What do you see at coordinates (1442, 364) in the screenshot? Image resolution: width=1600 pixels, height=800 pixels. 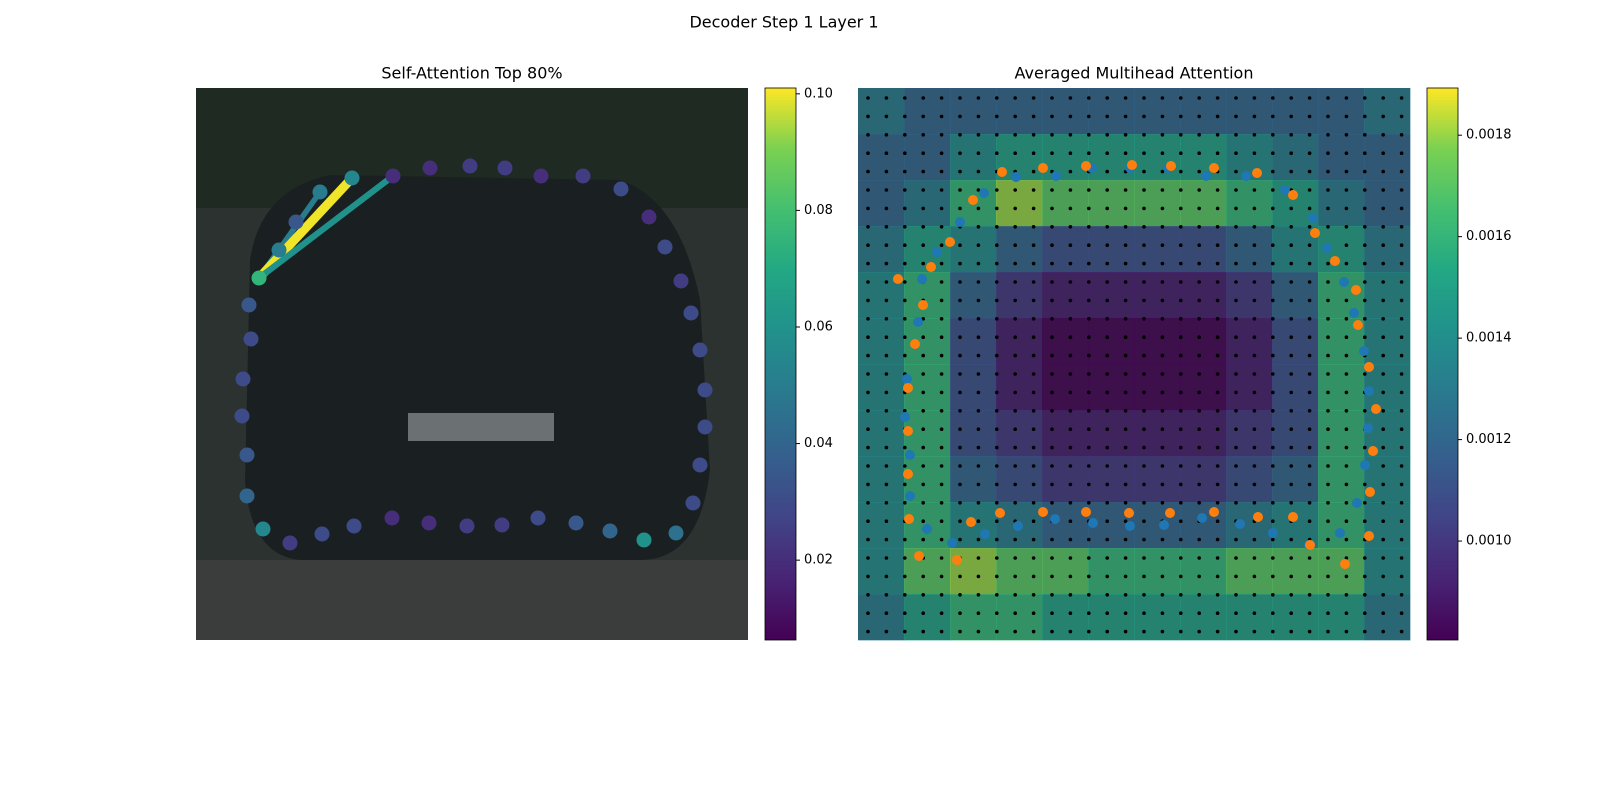 I see `colorbar` at bounding box center [1442, 364].